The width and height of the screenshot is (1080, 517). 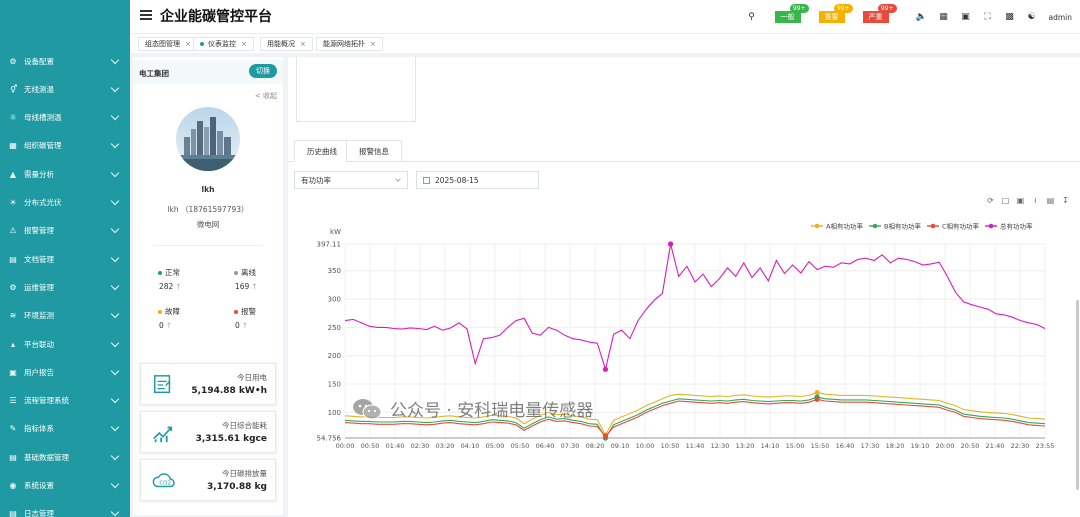 What do you see at coordinates (65, 231) in the screenshot?
I see `sidebar-item-6: ⚠ 报警管理` at bounding box center [65, 231].